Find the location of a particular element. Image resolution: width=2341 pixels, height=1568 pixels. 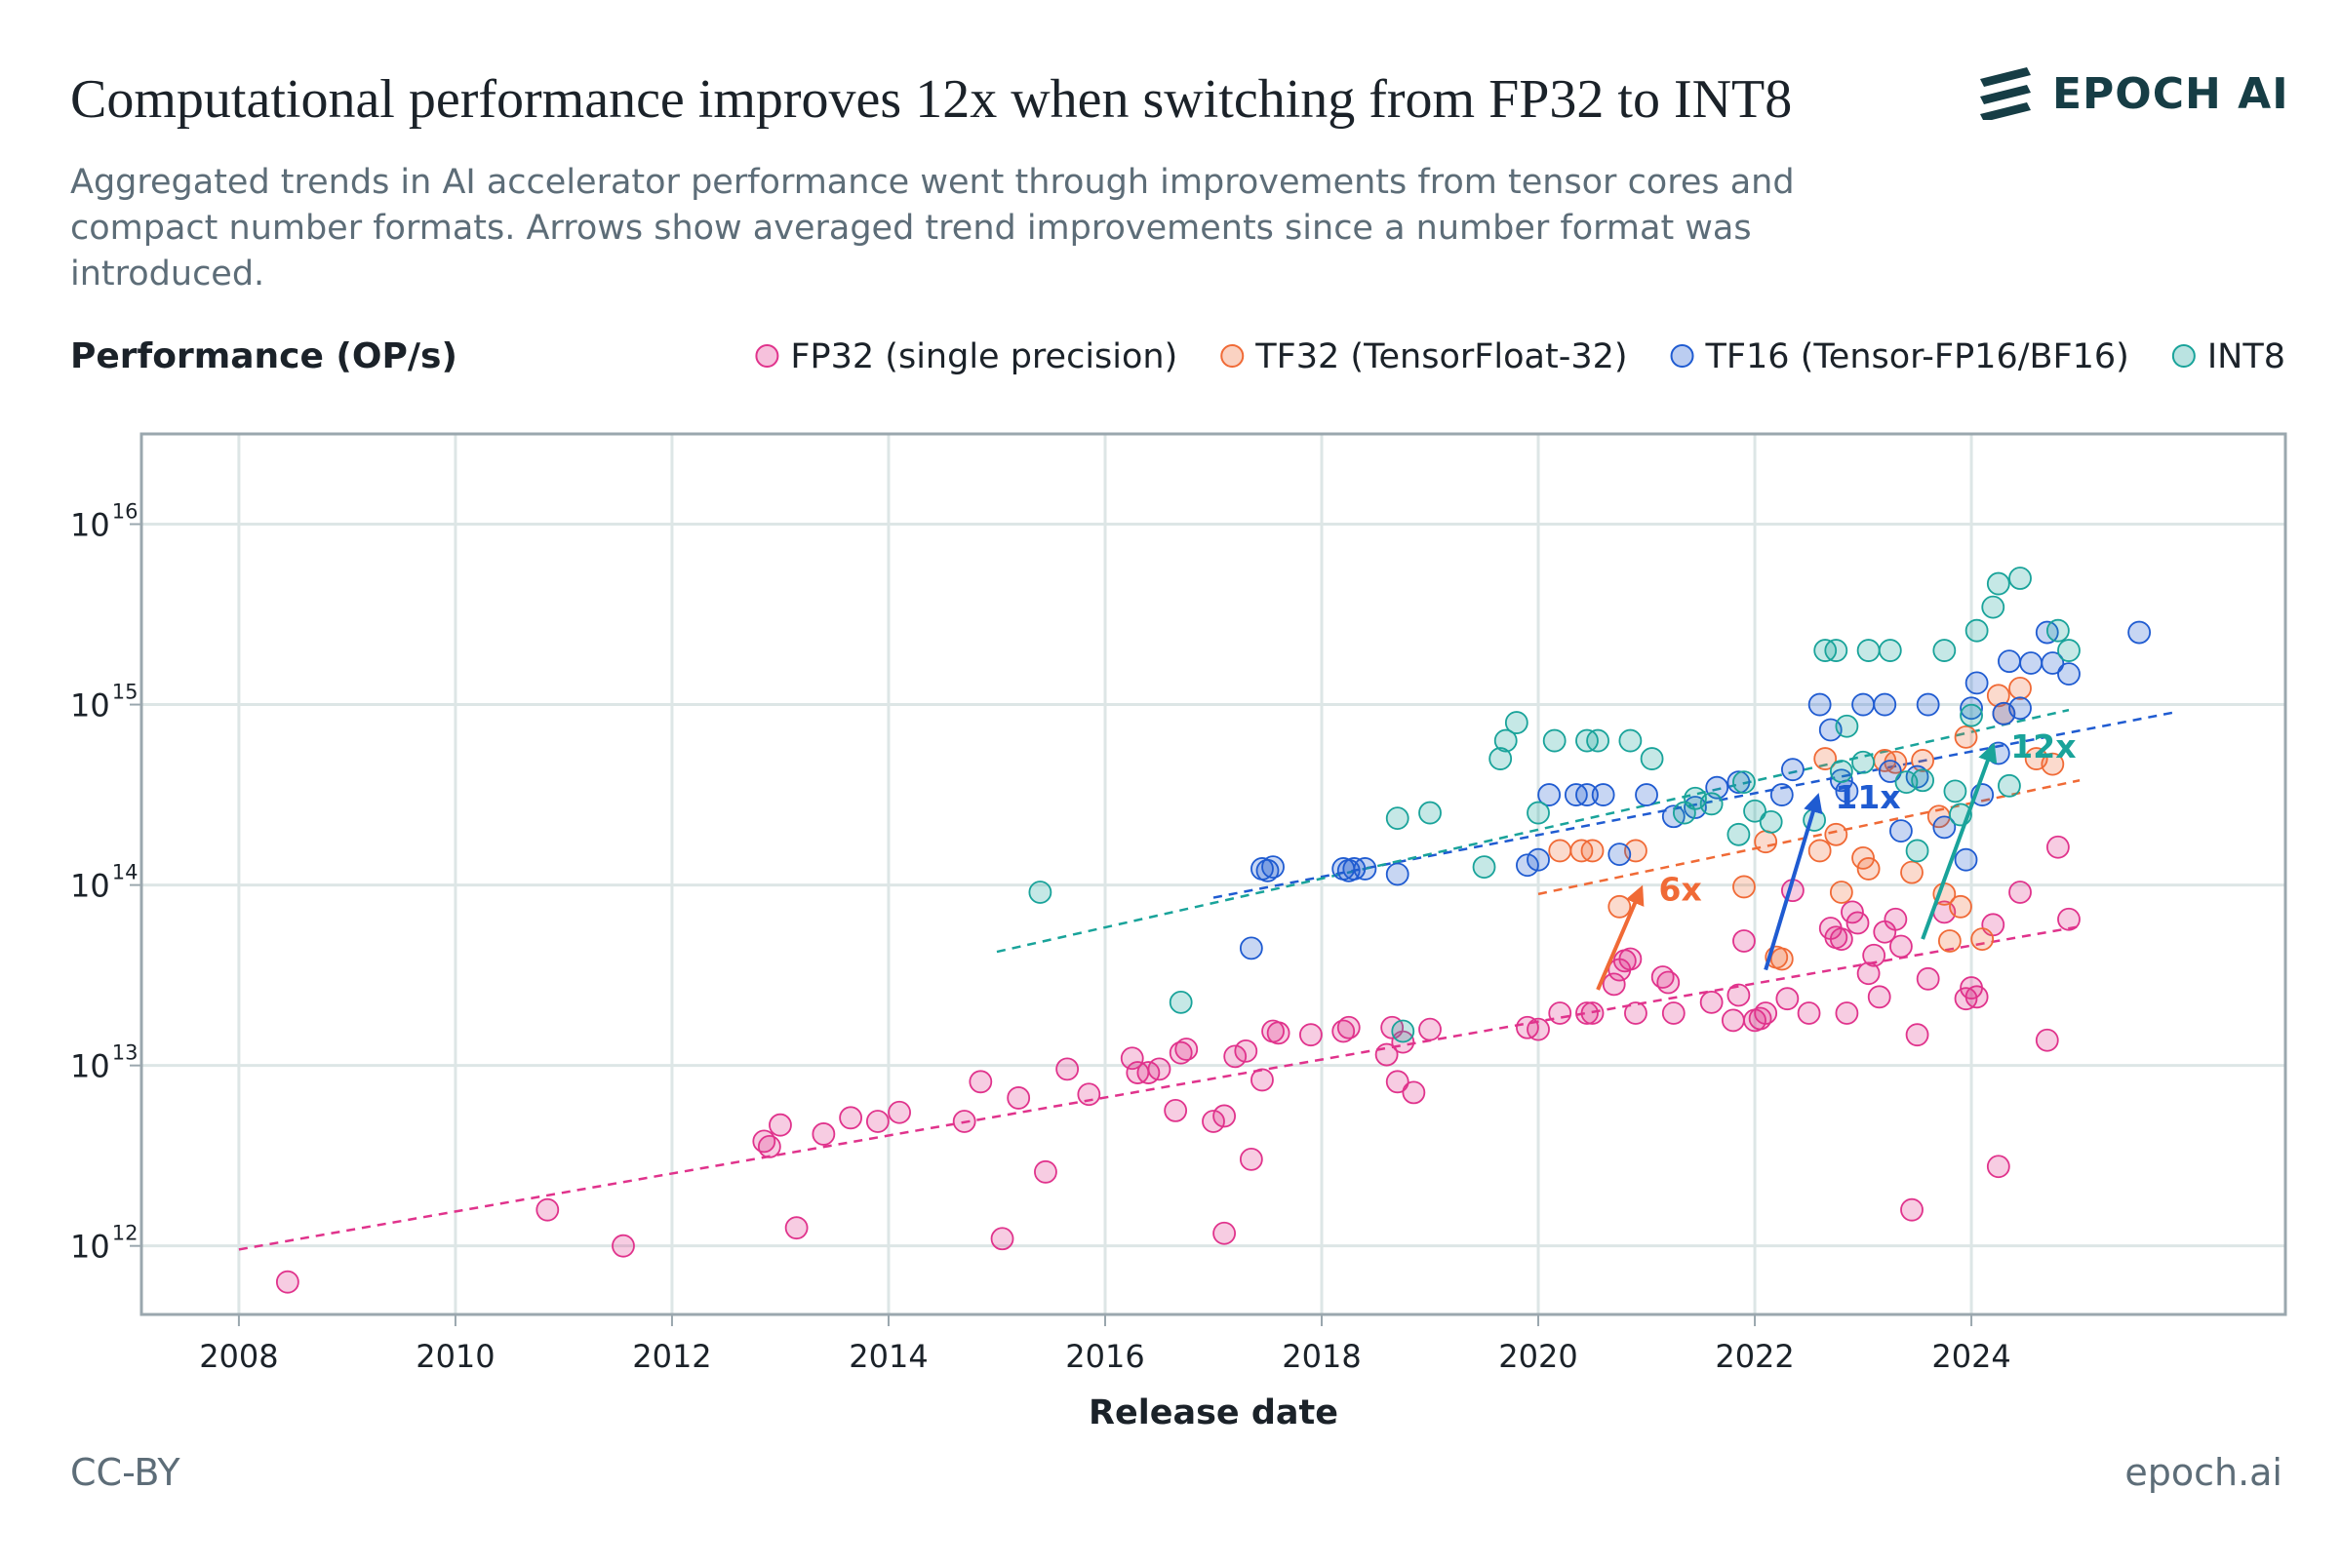

epoch-logo-icon is located at coordinates (2005, 93).